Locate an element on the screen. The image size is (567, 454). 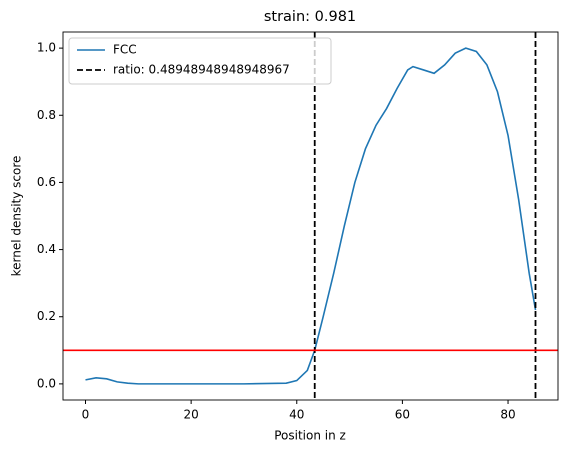
legend-label: ratio: 0.48948948948948967 is located at coordinates (201, 70).